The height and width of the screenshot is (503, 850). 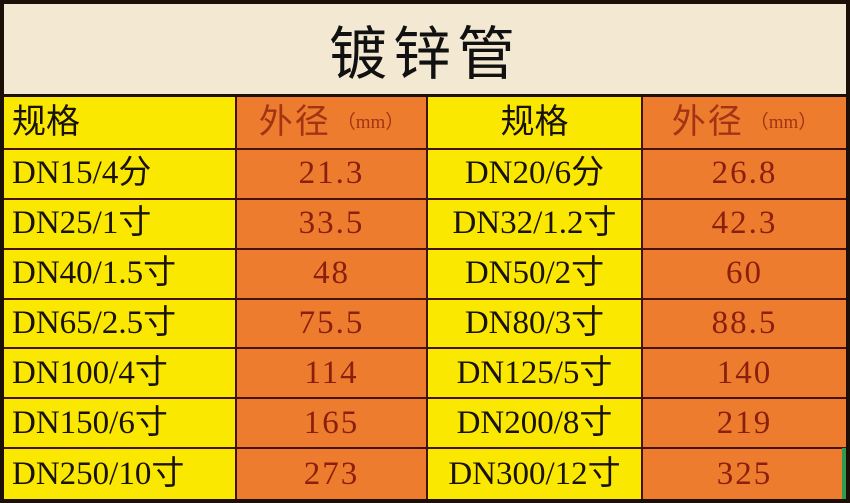 What do you see at coordinates (744, 274) in the screenshot?
I see `od-cell: 60` at bounding box center [744, 274].